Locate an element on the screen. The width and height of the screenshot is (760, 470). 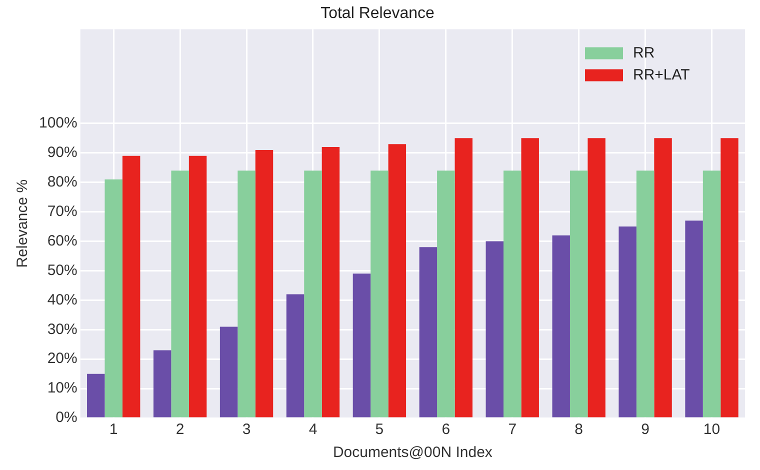
y-tick-label: 0% is located at coordinates (67, 417).